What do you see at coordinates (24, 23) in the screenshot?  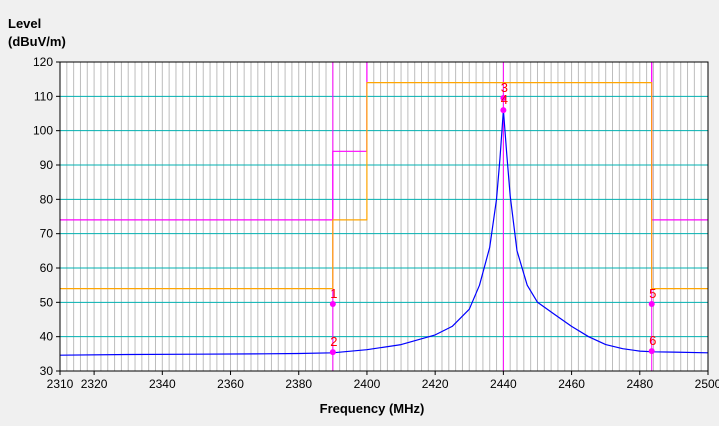 I see `y-axis-label-line-1: Level` at bounding box center [24, 23].